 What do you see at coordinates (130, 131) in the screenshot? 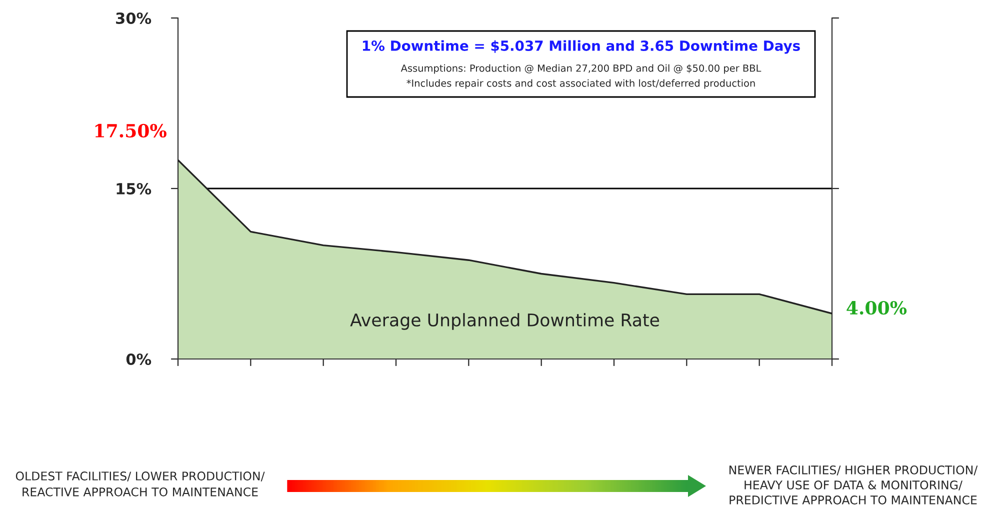
I see `text: 17.50%` at bounding box center [130, 131].